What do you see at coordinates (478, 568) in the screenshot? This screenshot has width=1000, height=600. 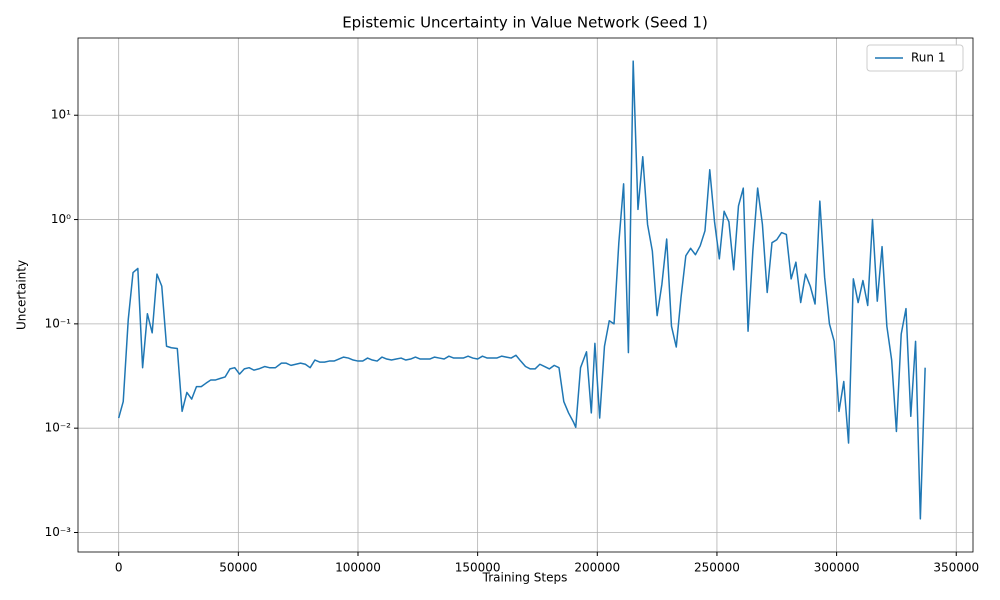 I see `x-tick-label: 150000` at bounding box center [478, 568].